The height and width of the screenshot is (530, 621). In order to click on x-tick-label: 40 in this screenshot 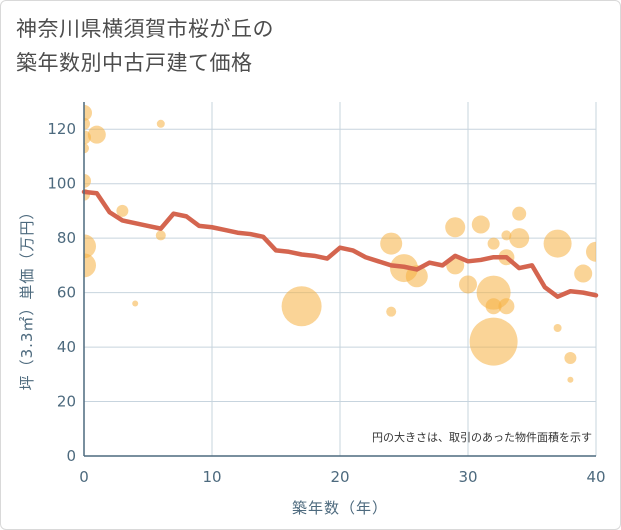, I will do `click(595, 477)`.